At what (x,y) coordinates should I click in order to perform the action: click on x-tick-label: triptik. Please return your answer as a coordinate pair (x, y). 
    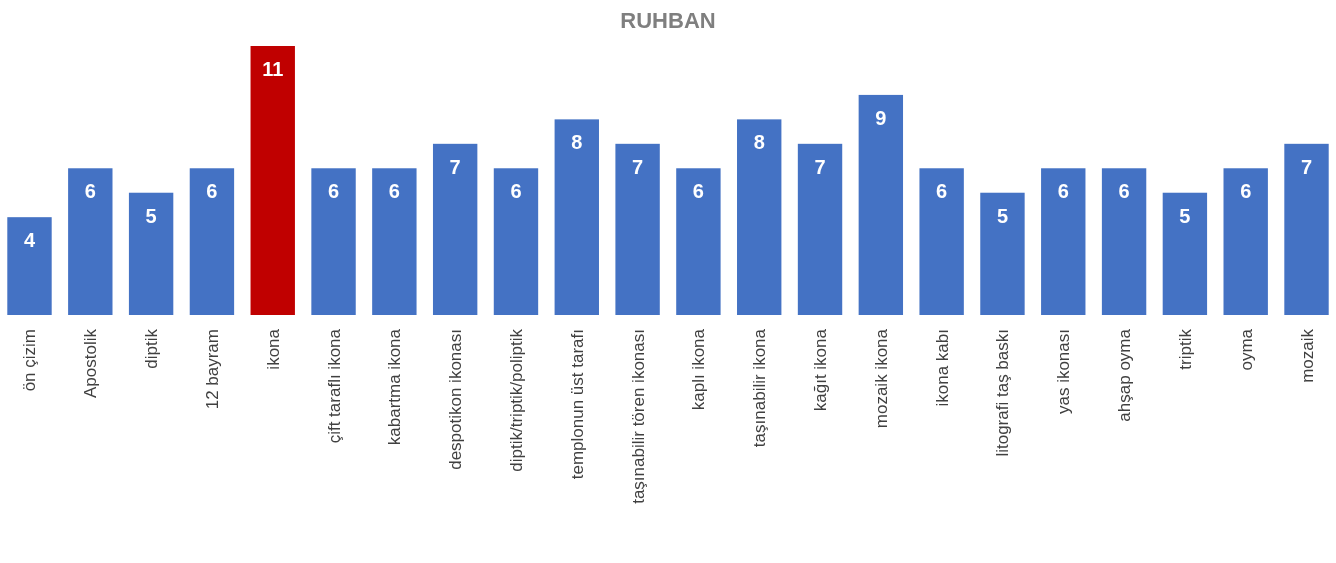
    Looking at the image, I should click on (1185, 349).